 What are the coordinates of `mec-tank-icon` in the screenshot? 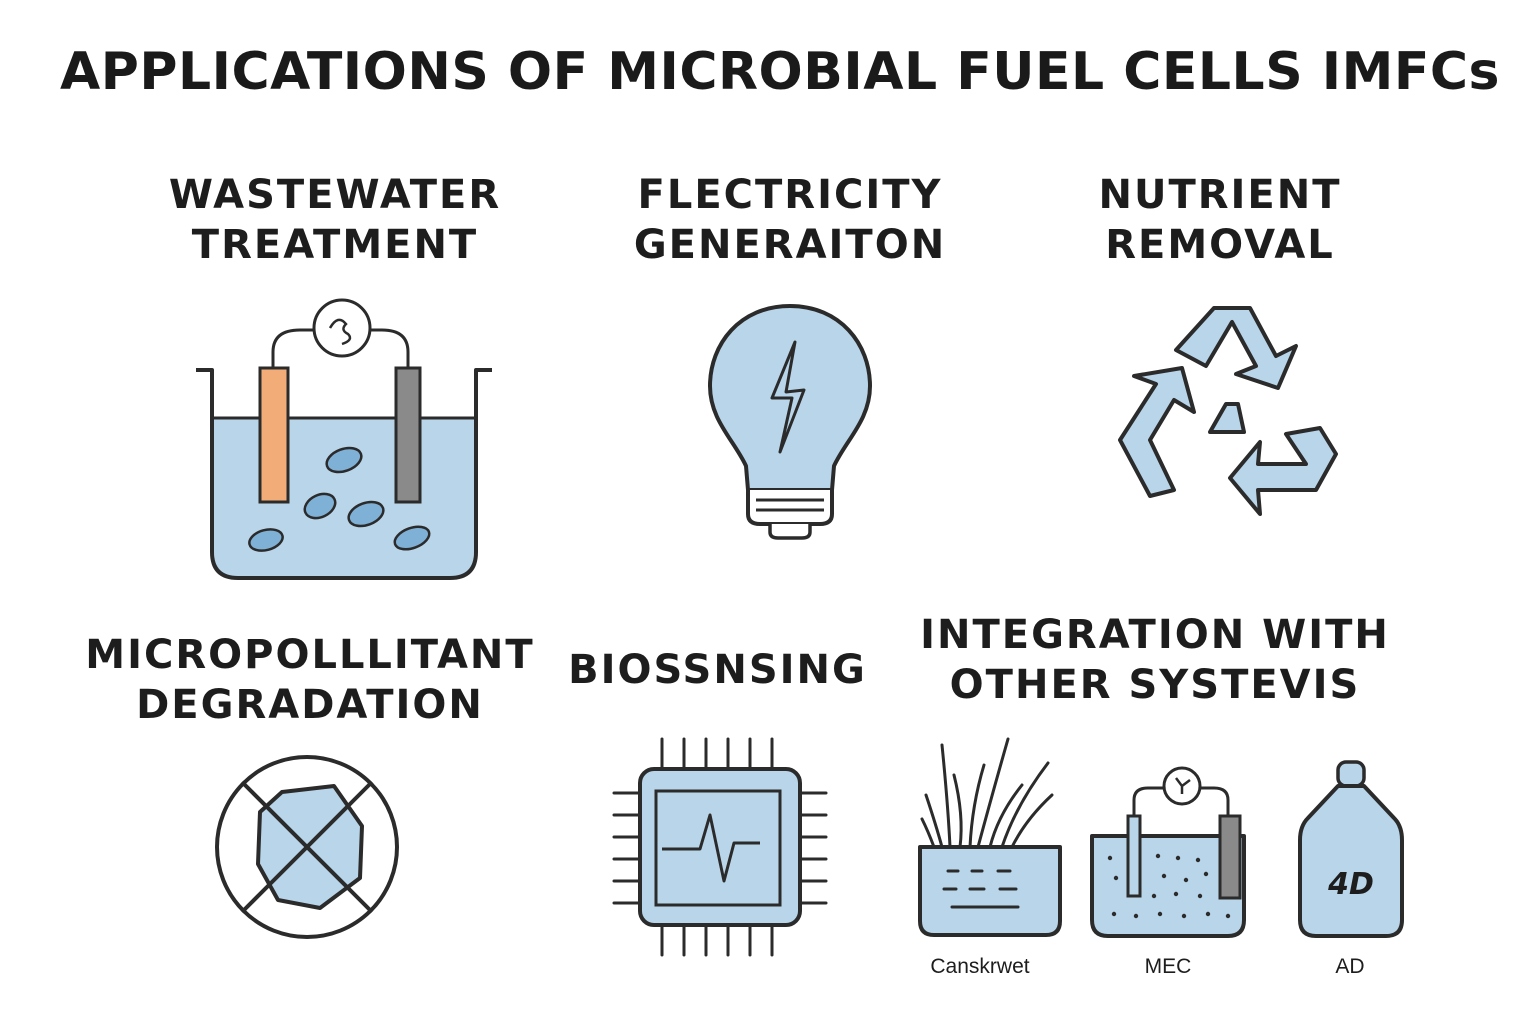 It's located at (1168, 850).